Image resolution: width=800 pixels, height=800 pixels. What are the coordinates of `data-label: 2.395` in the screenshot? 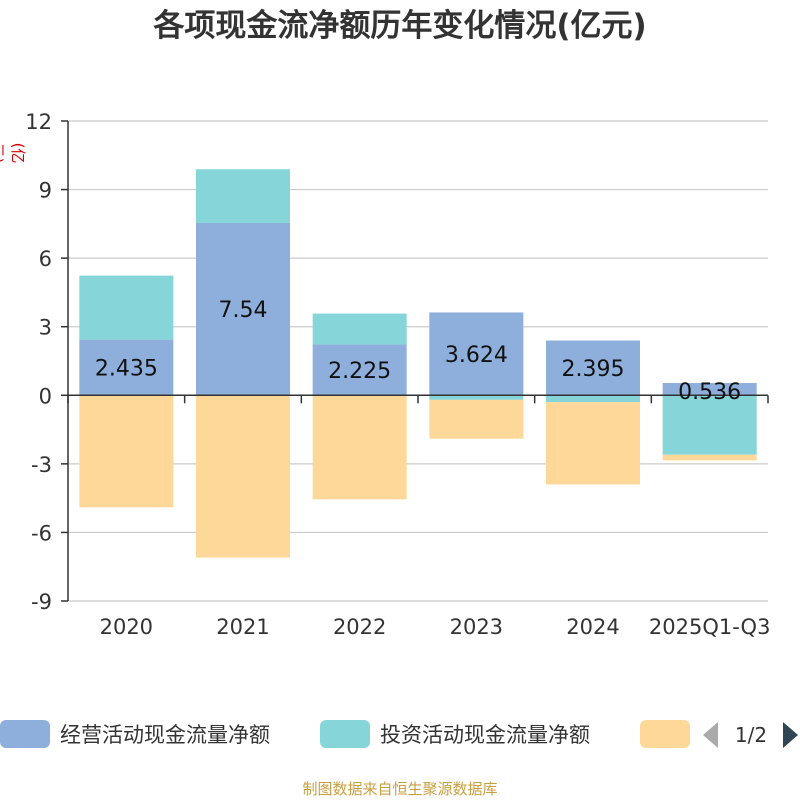 It's located at (593, 369).